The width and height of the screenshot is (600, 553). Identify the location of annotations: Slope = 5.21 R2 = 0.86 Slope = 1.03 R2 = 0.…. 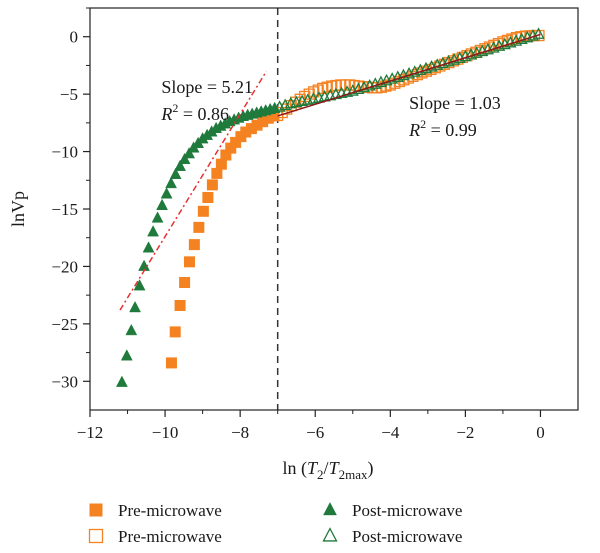
(330, 108).